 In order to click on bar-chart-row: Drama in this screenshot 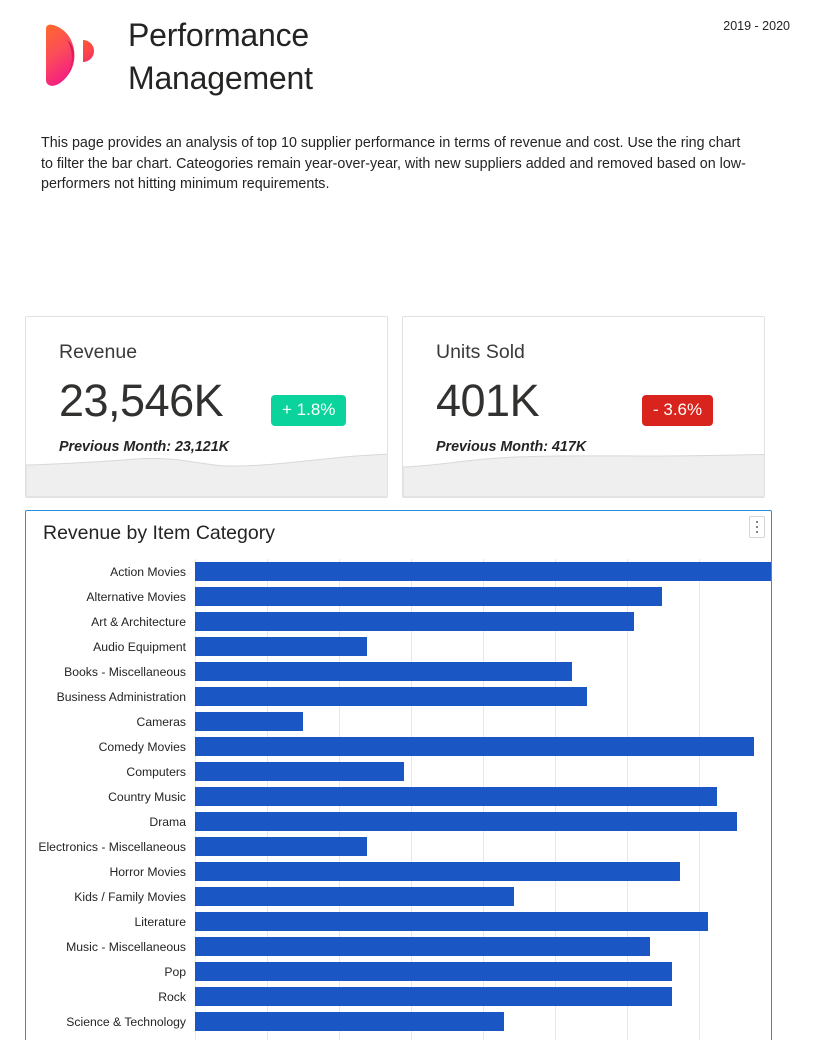, I will do `click(398, 821)`.